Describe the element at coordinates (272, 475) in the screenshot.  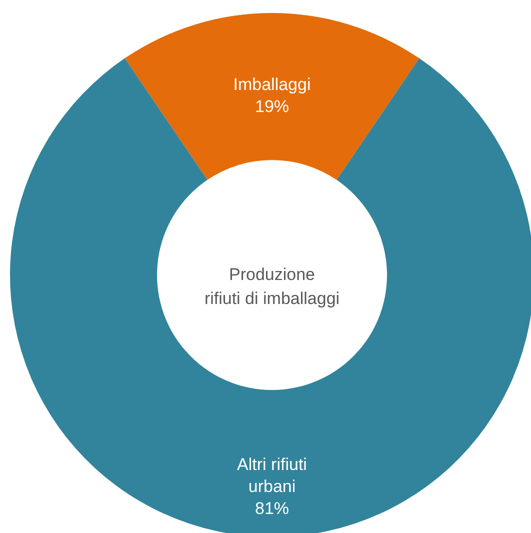
I see `slice-label: Altri rifiuti urbani` at that location.